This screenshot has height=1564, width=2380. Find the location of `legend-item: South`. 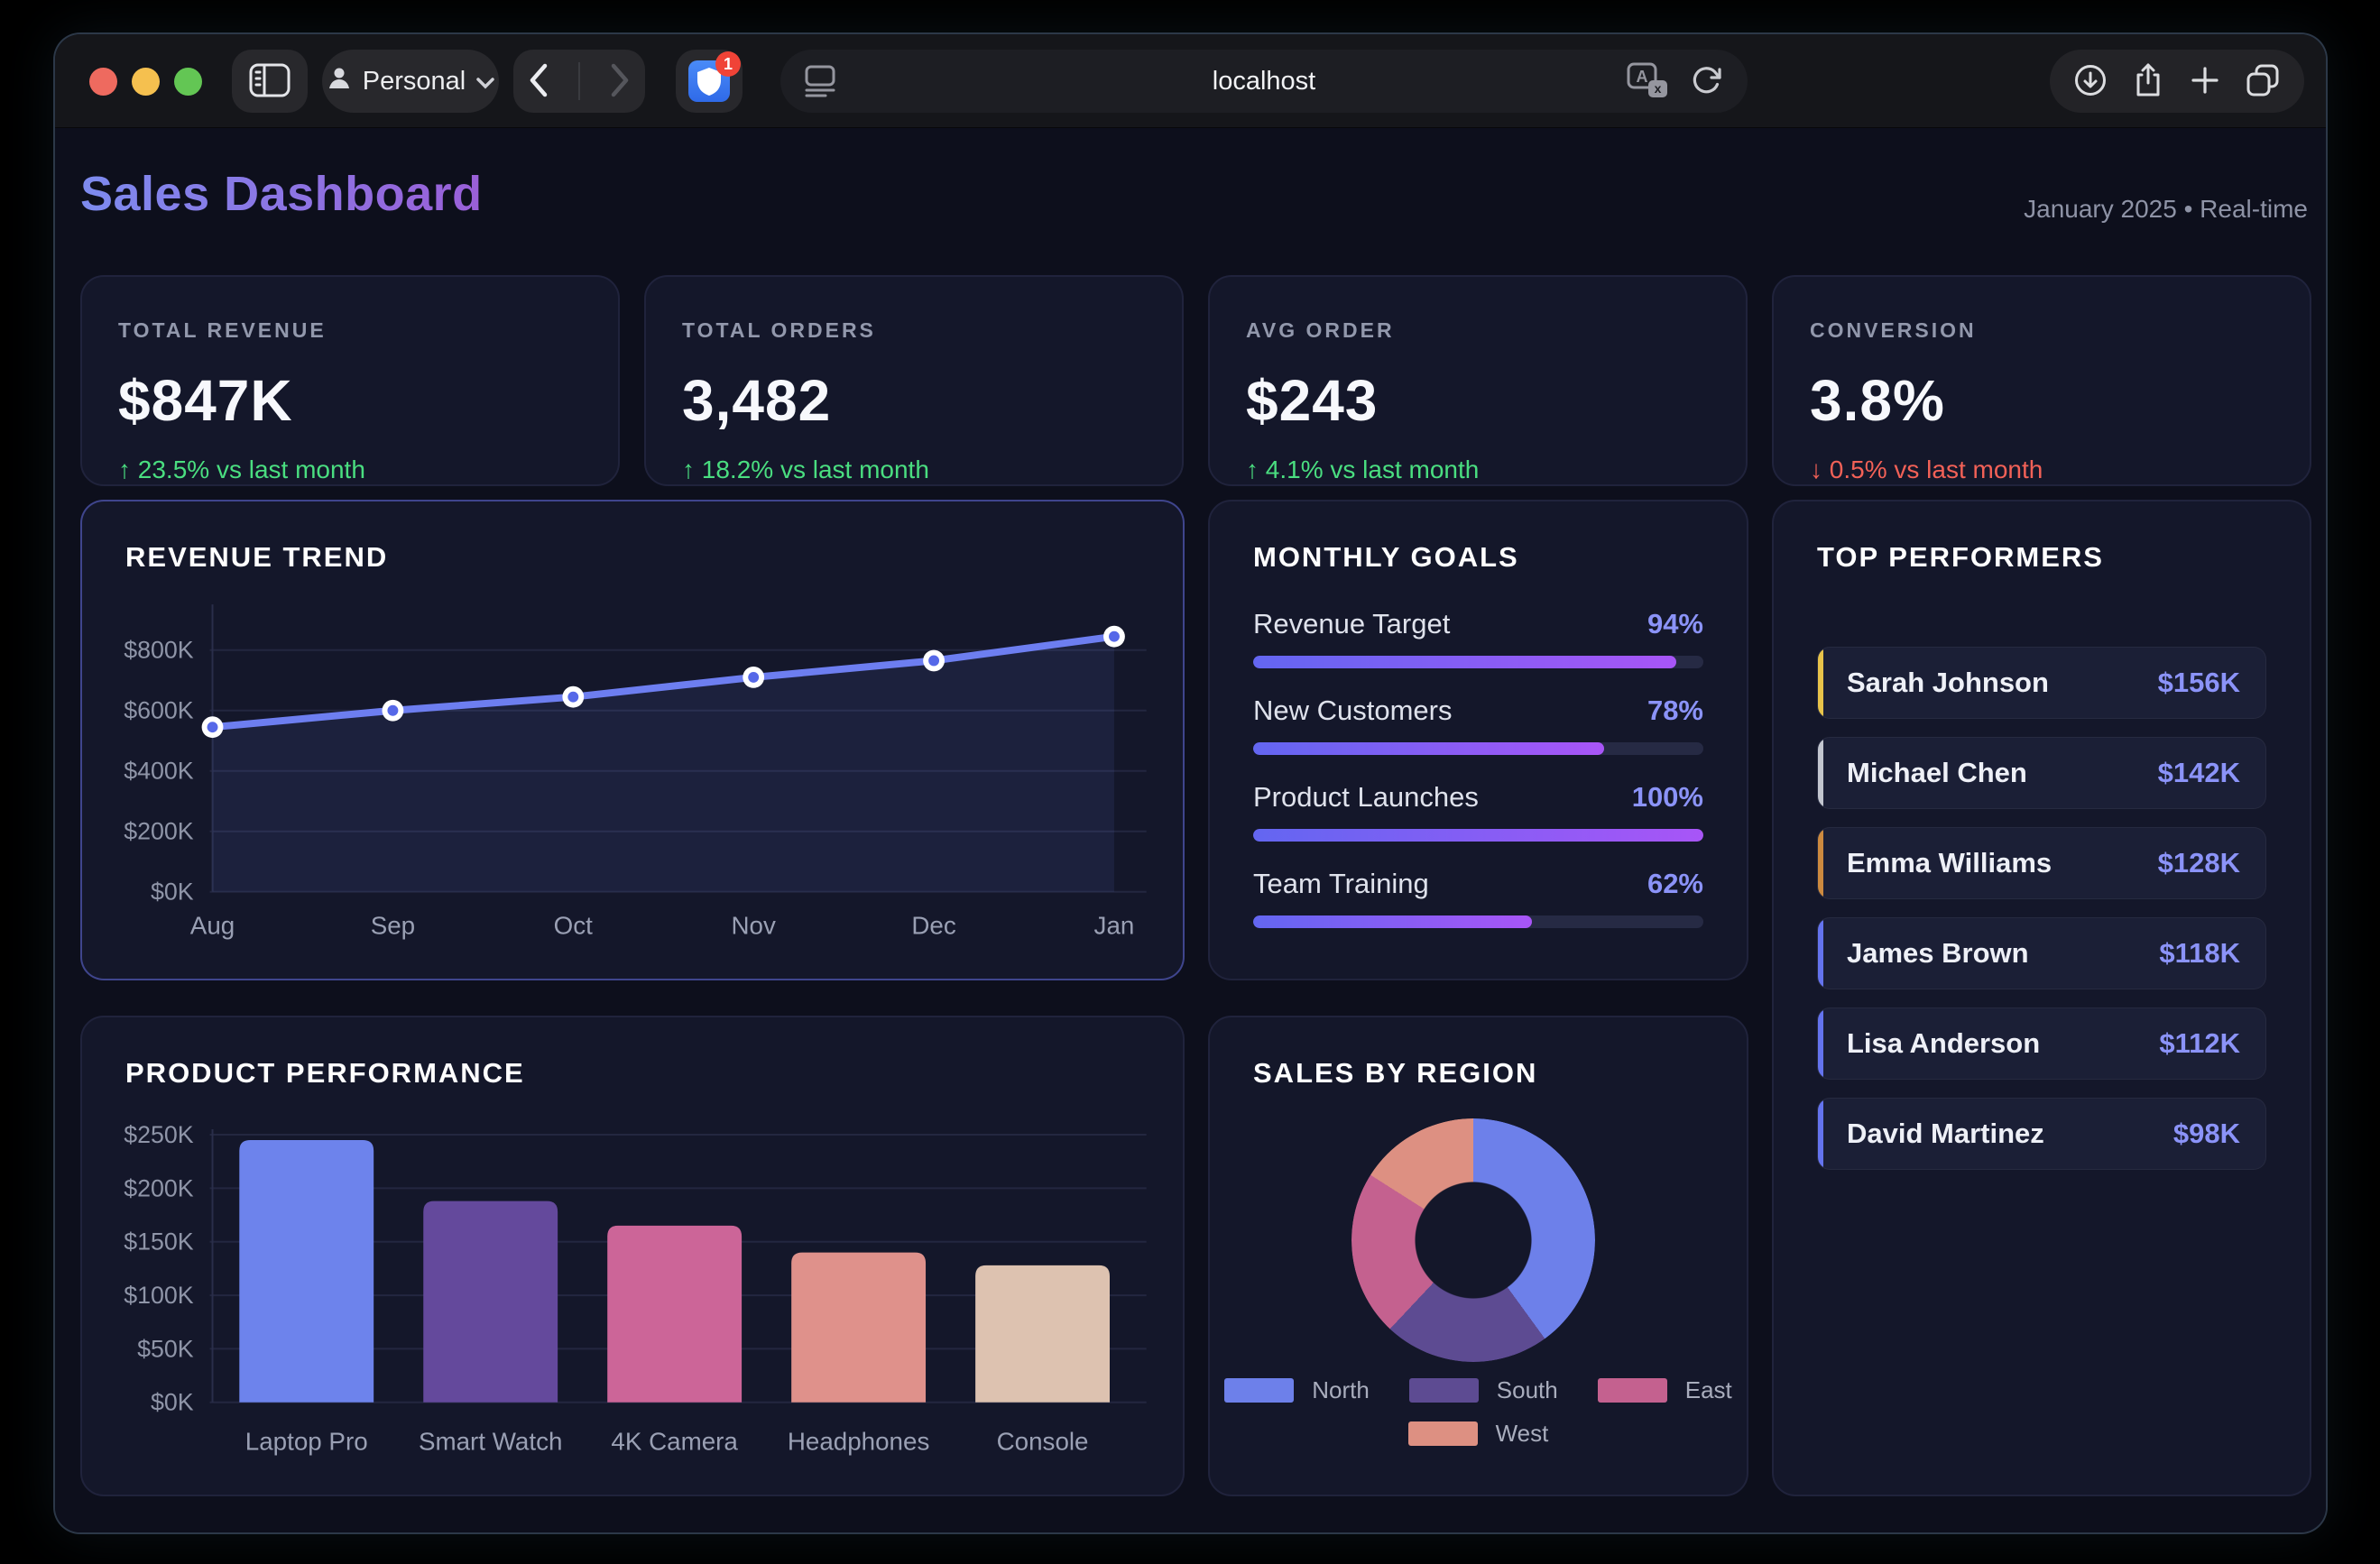

legend-item: South is located at coordinates (1483, 1390).